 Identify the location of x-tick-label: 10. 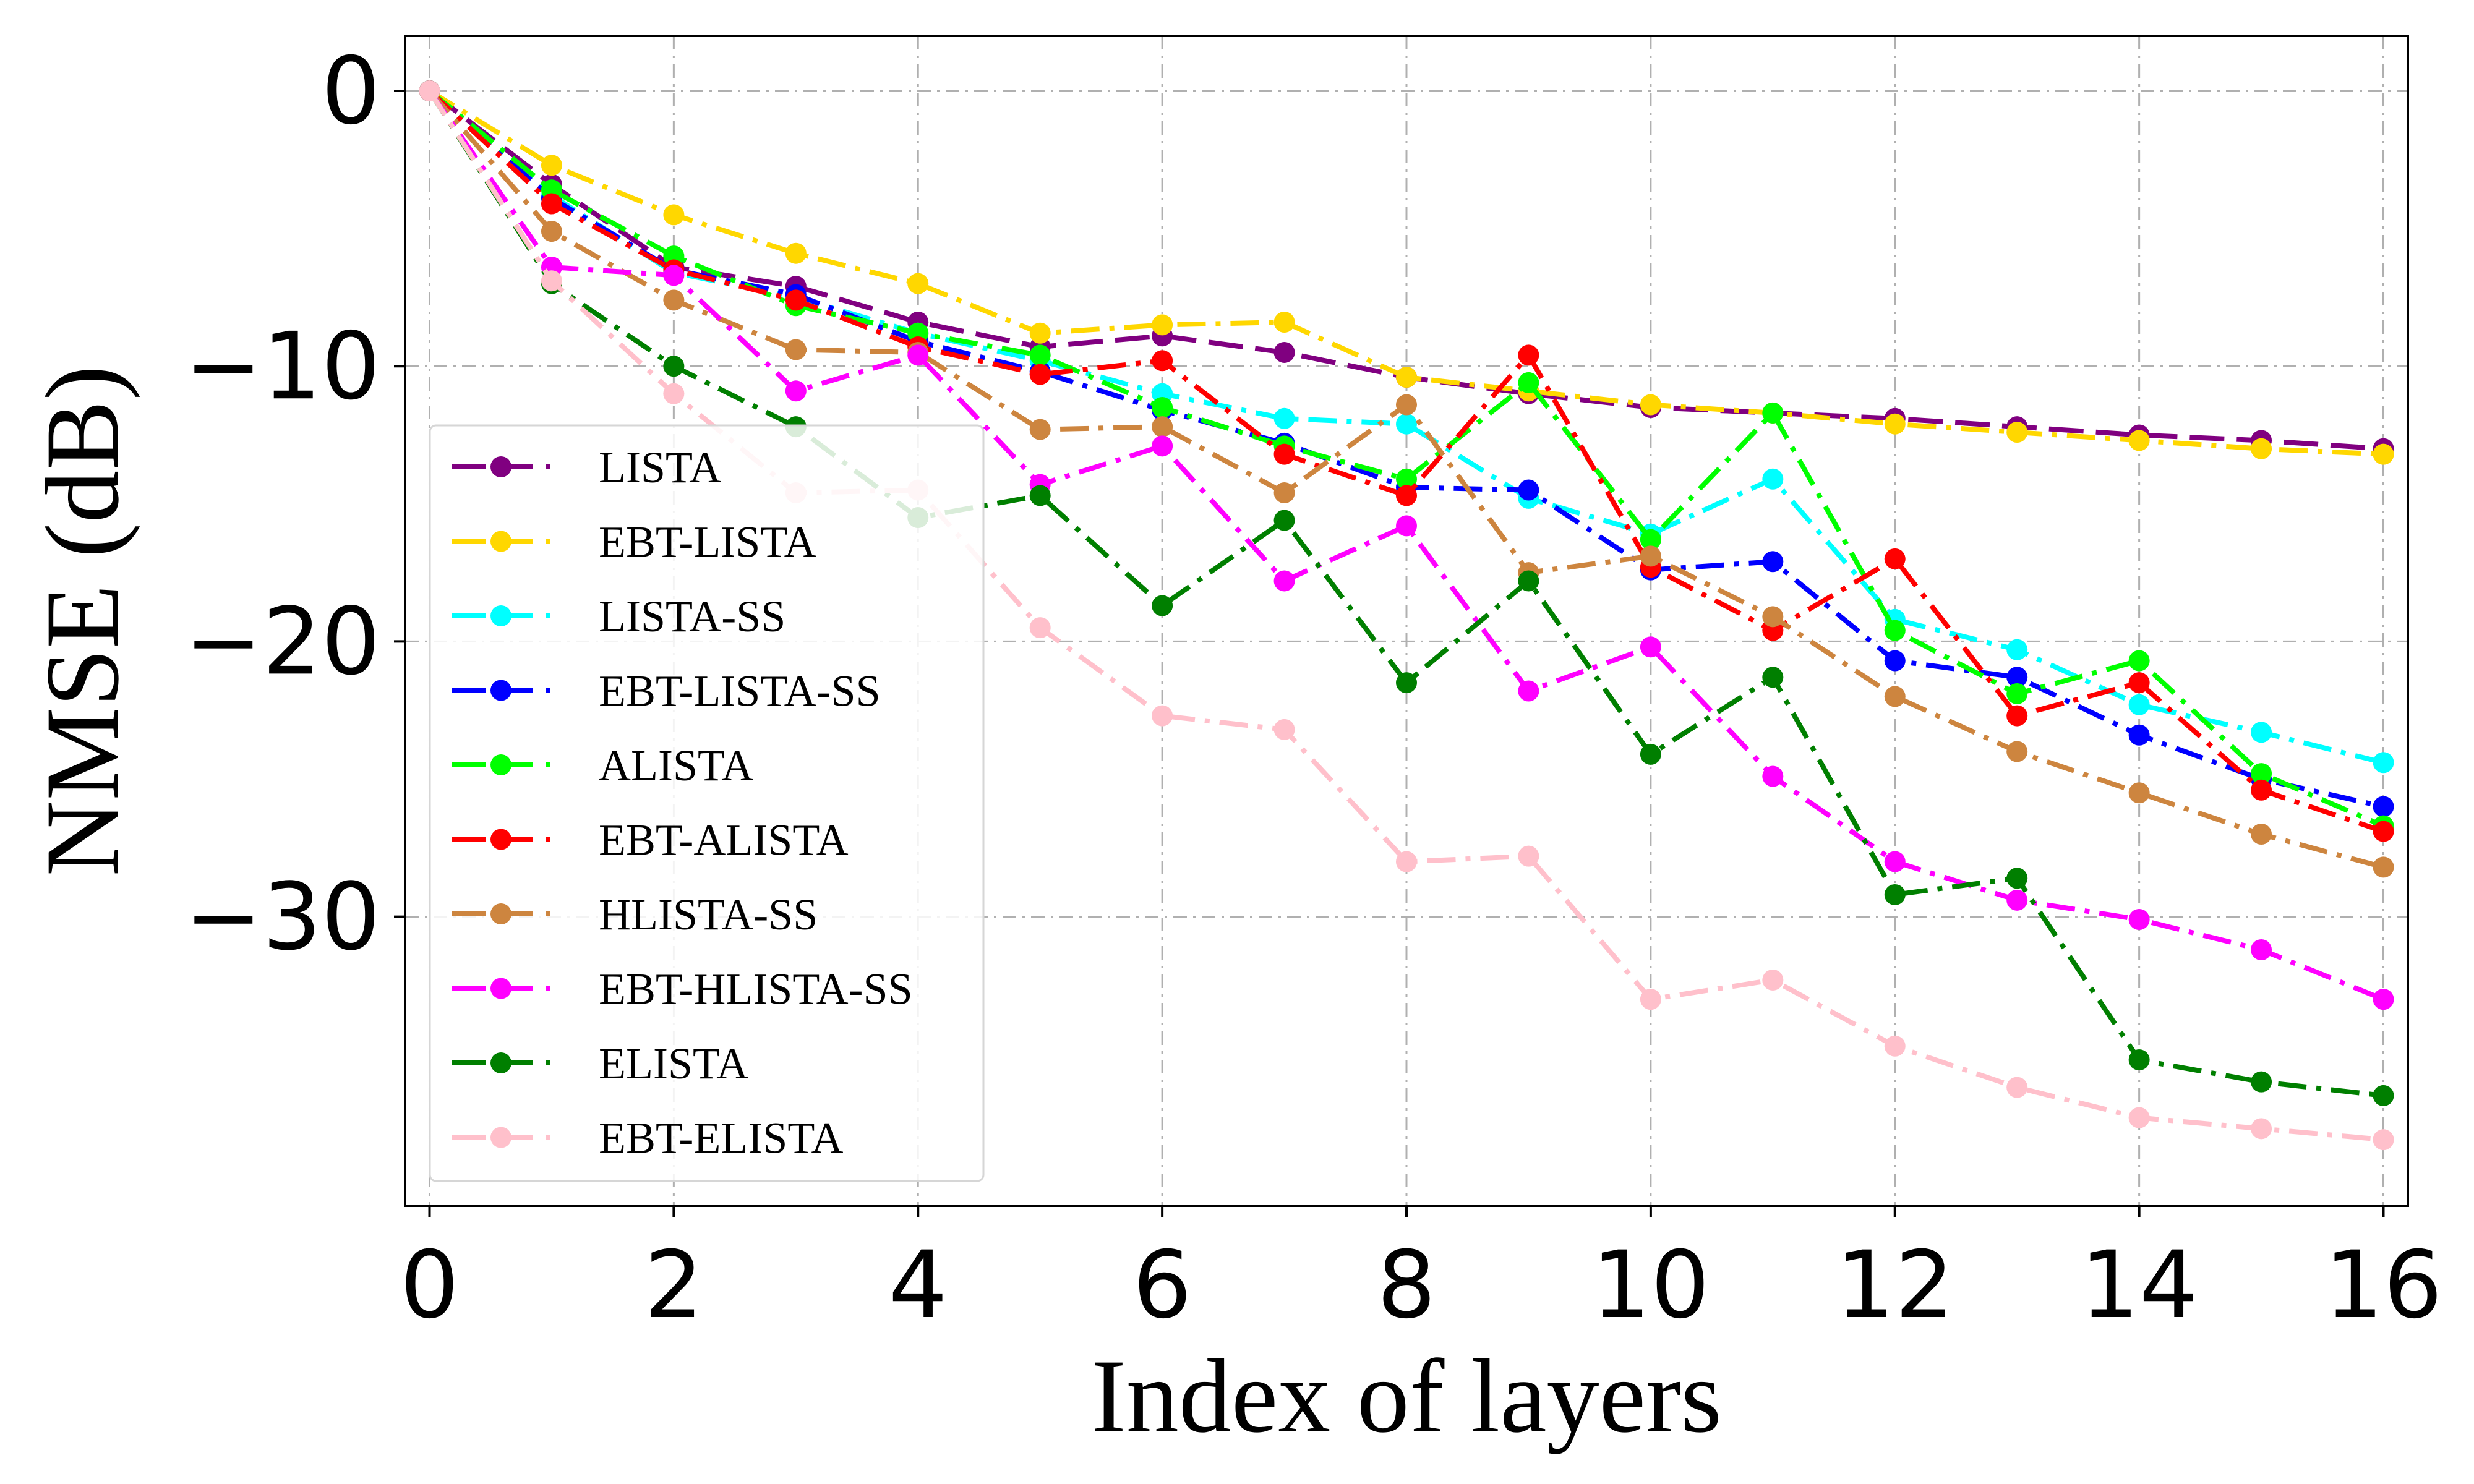
(1650, 1285).